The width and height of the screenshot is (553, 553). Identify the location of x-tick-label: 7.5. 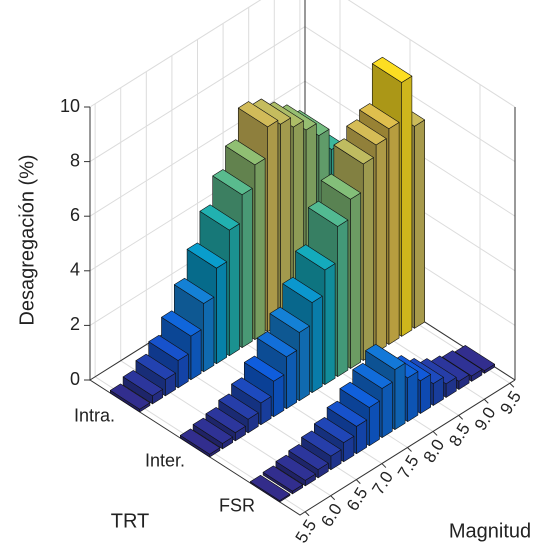
(408, 467).